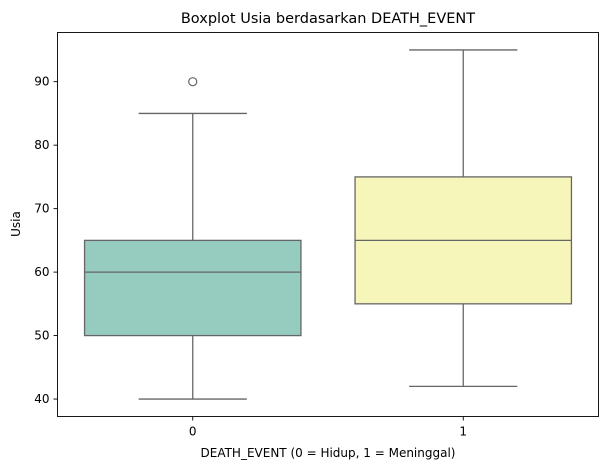 Image resolution: width=609 pixels, height=470 pixels. Describe the element at coordinates (41, 209) in the screenshot. I see `y-tick-label-70: 70` at that location.